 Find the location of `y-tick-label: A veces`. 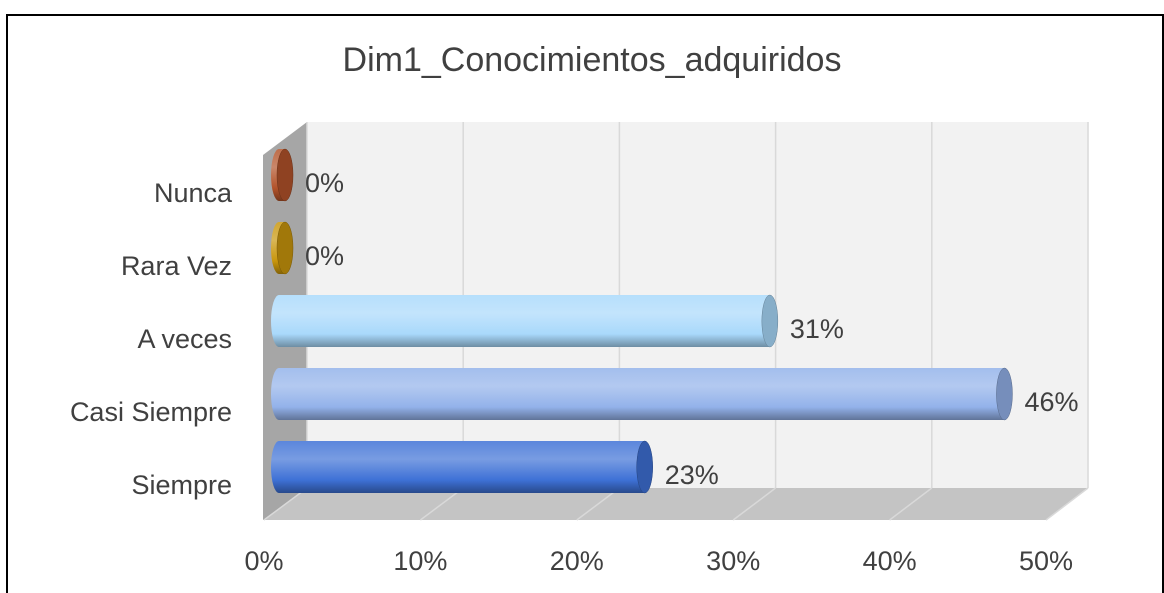

y-tick-label: A veces is located at coordinates (184, 339).